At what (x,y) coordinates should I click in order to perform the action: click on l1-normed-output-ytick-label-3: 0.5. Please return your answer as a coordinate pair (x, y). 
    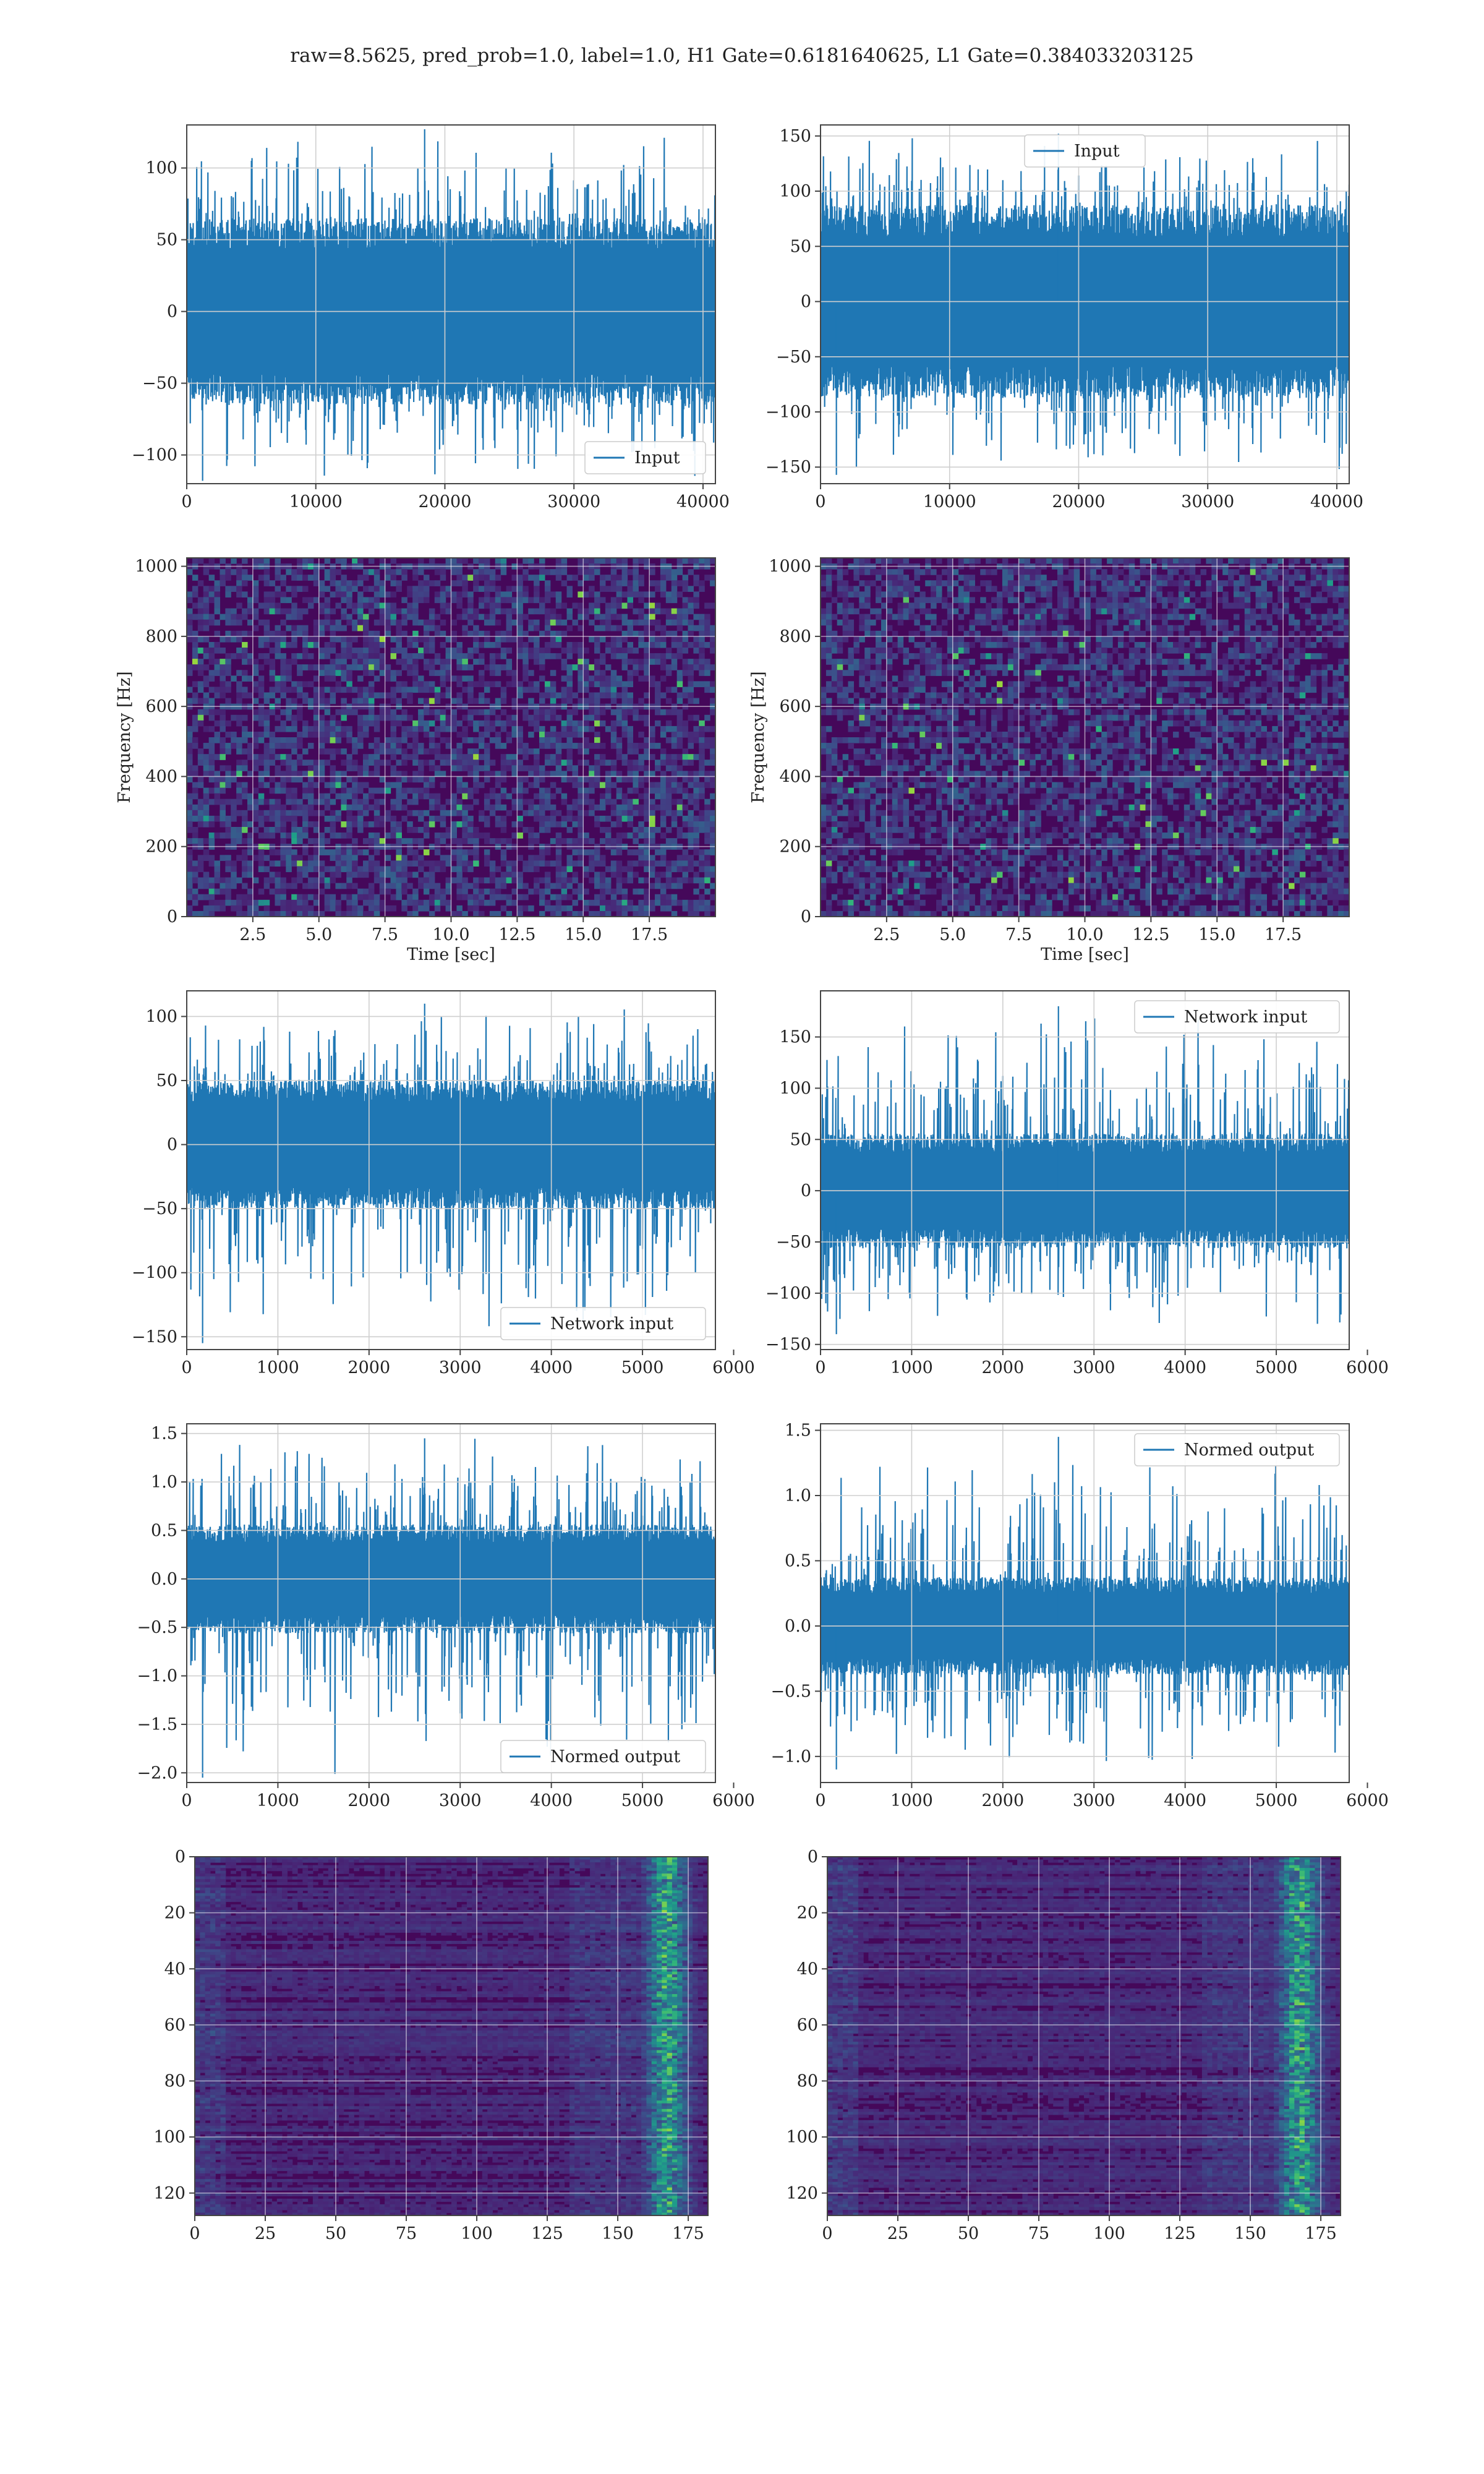
    Looking at the image, I should click on (798, 1561).